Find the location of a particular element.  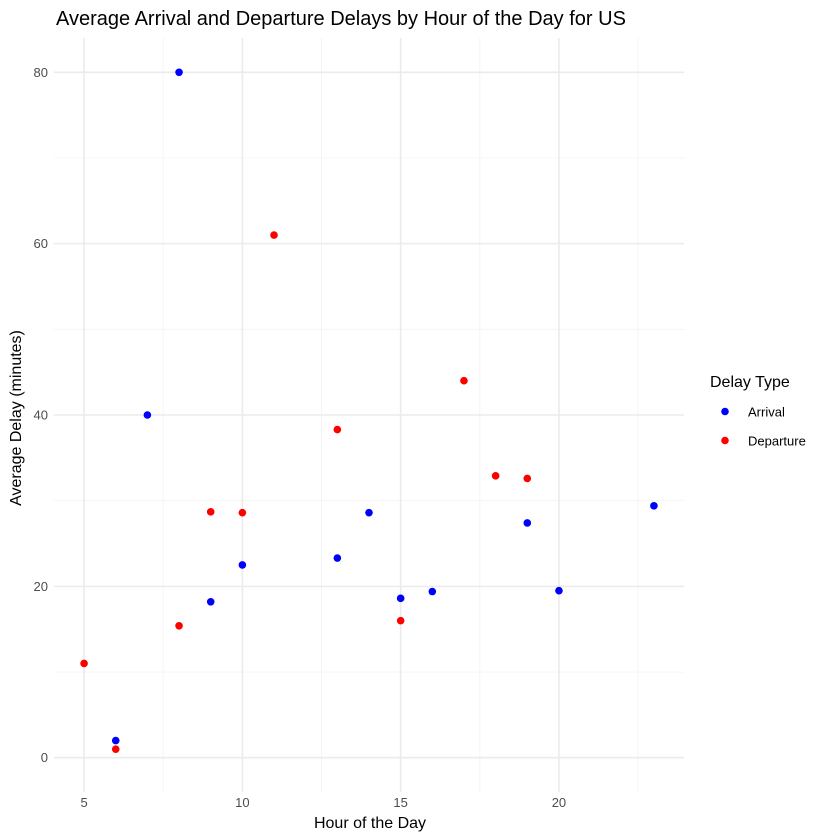

y-tick-label: 0 is located at coordinates (44, 757).